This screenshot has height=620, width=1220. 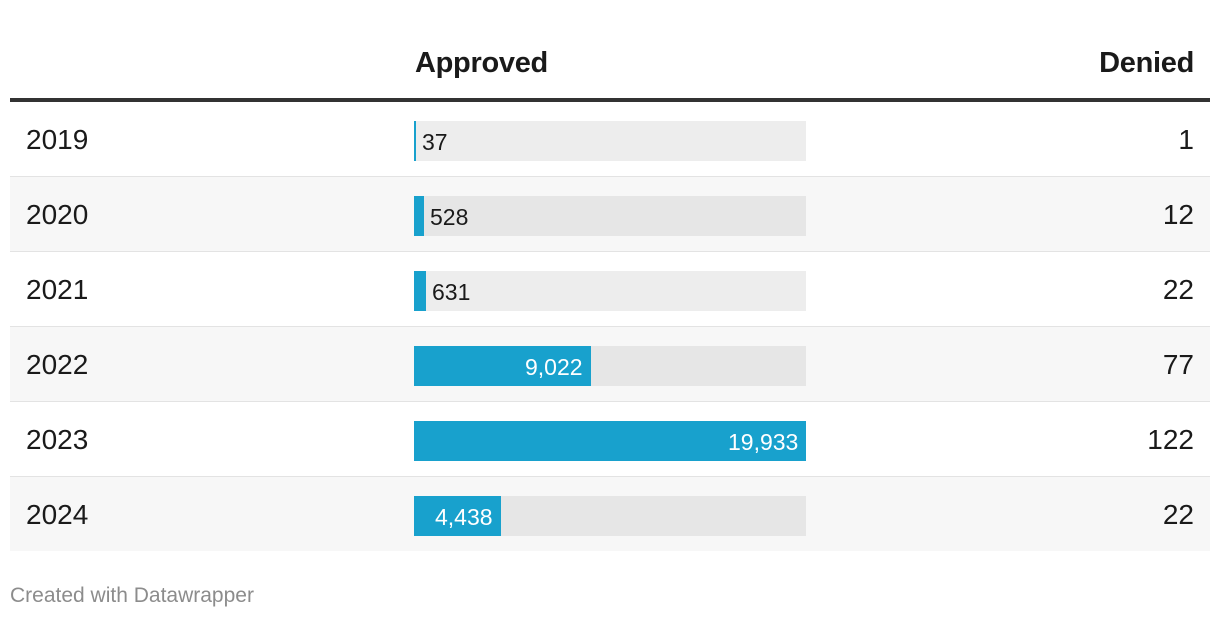 What do you see at coordinates (57, 139) in the screenshot?
I see `year-cell: 2019` at bounding box center [57, 139].